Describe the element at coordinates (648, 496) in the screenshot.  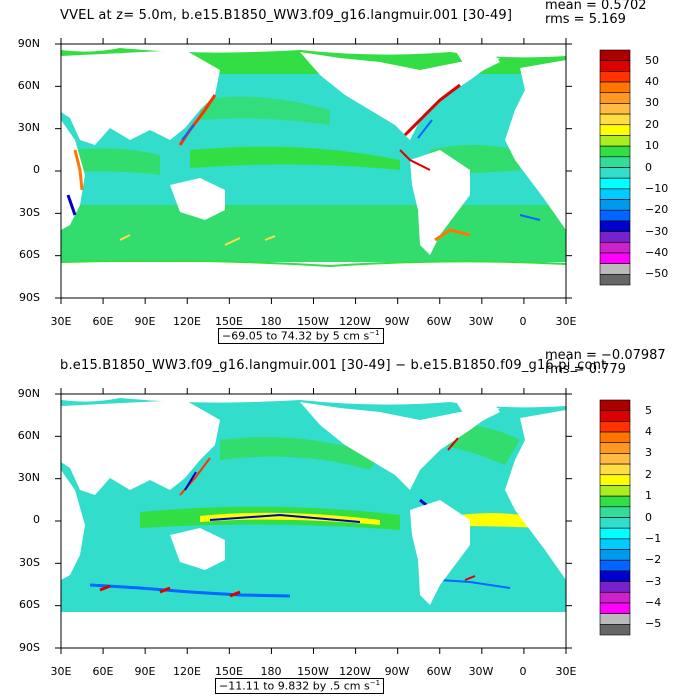
I see `colorbar-label: 1` at that location.